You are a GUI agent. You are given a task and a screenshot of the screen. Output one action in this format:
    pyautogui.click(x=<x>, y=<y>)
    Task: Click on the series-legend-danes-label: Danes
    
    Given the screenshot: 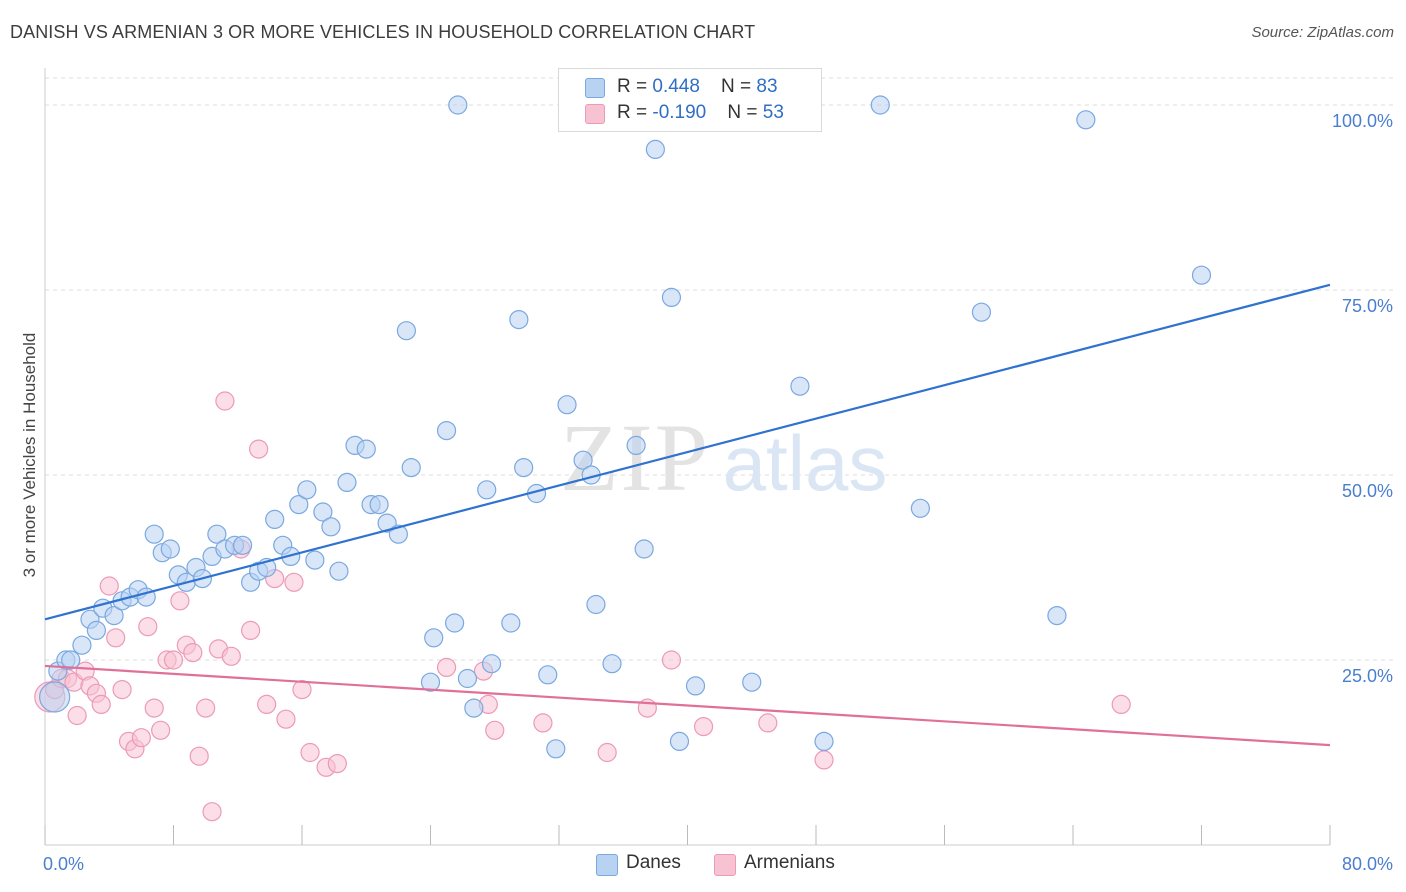 What is the action you would take?
    pyautogui.click(x=653, y=862)
    